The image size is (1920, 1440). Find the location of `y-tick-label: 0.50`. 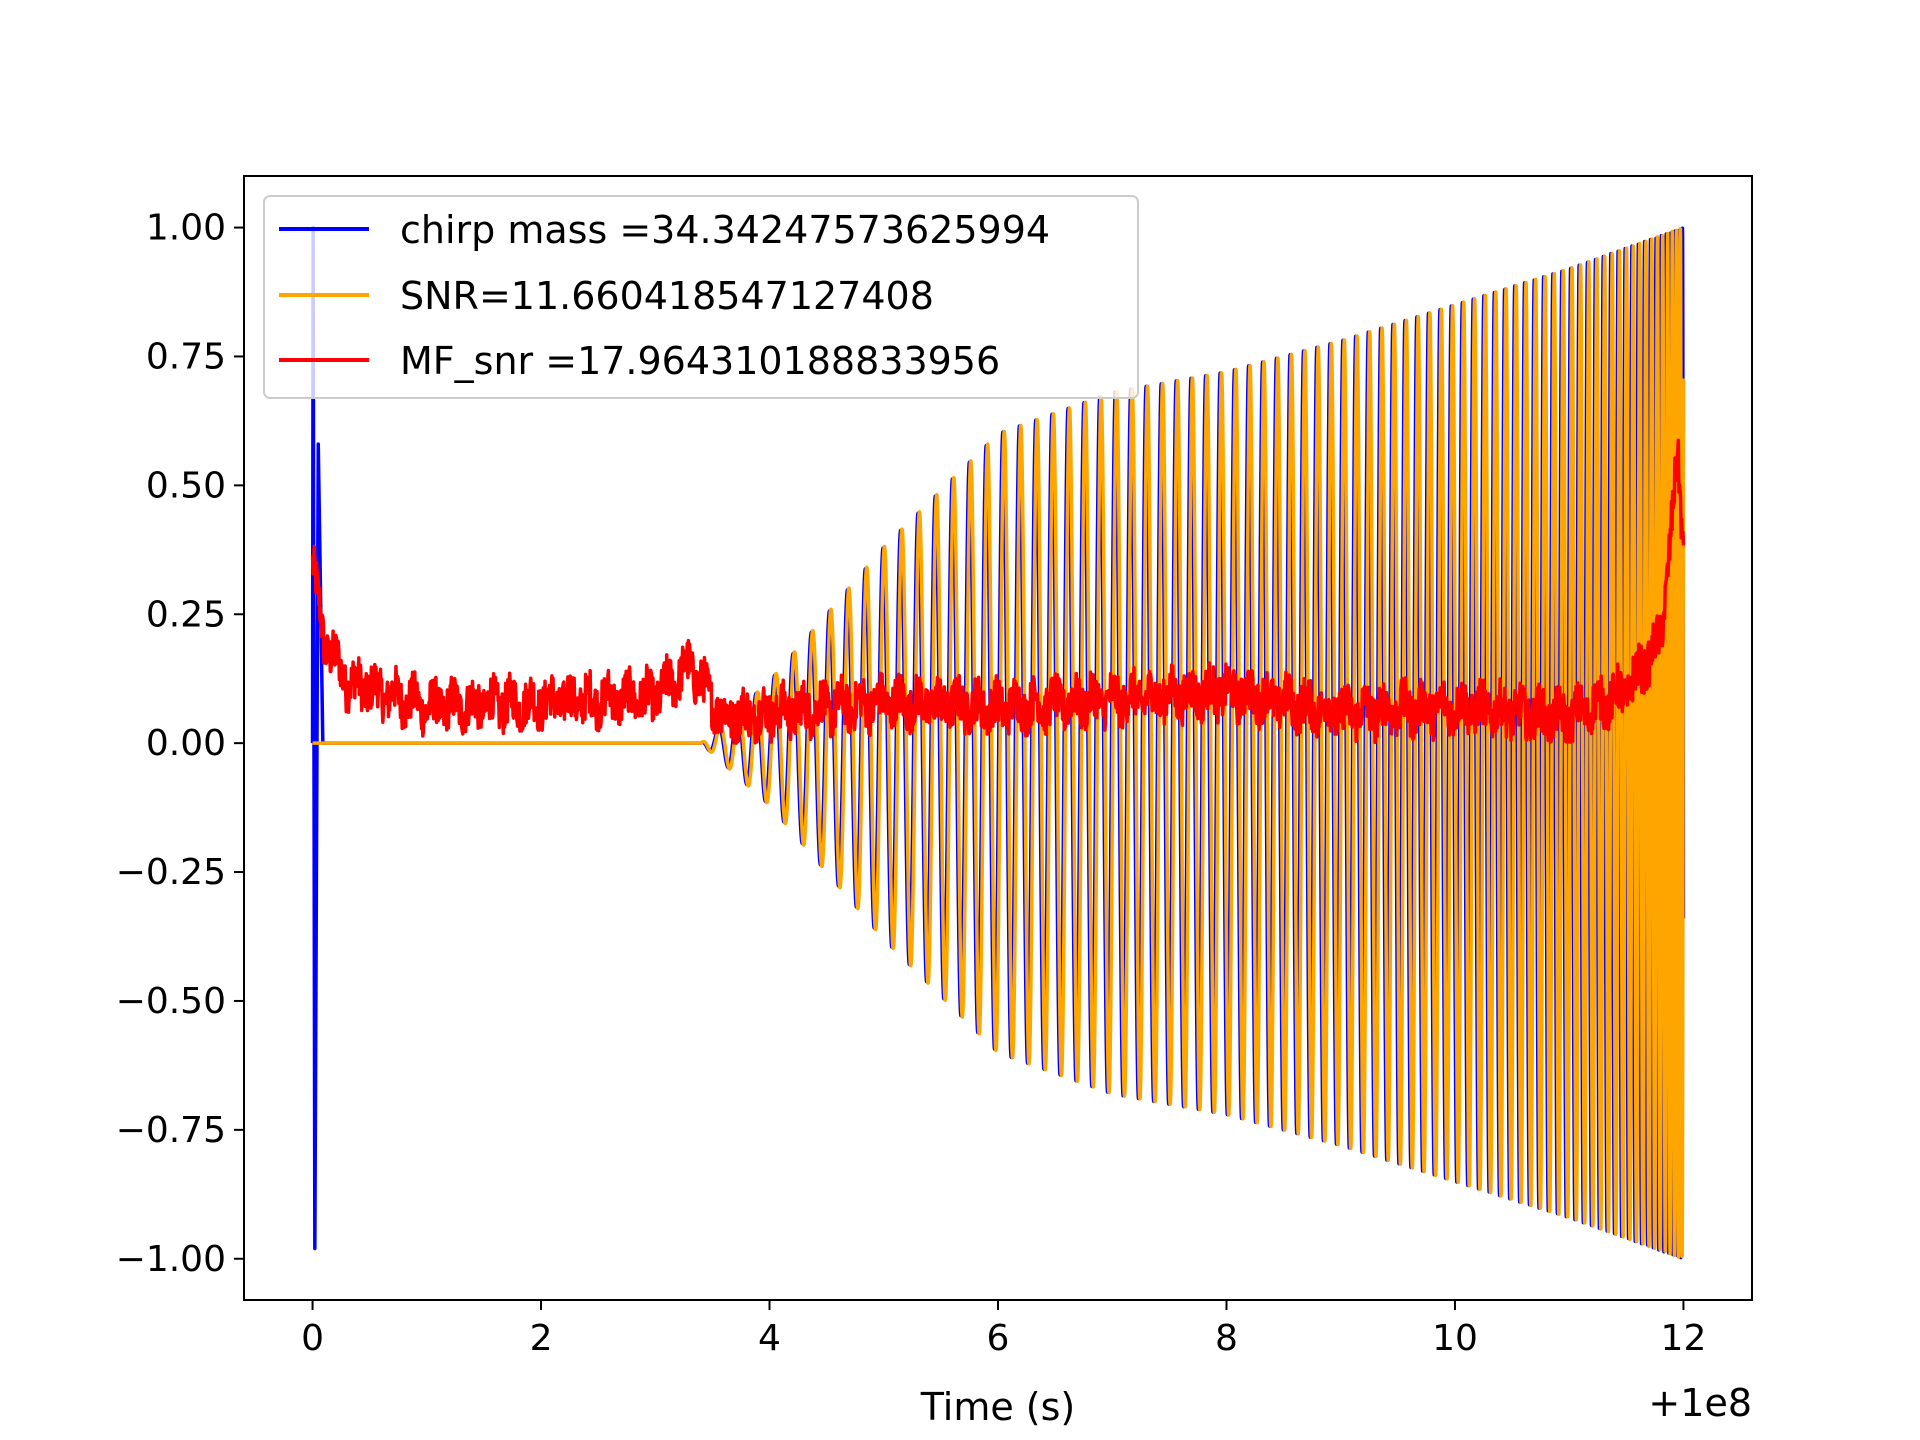

y-tick-label: 0.50 is located at coordinates (186, 485).